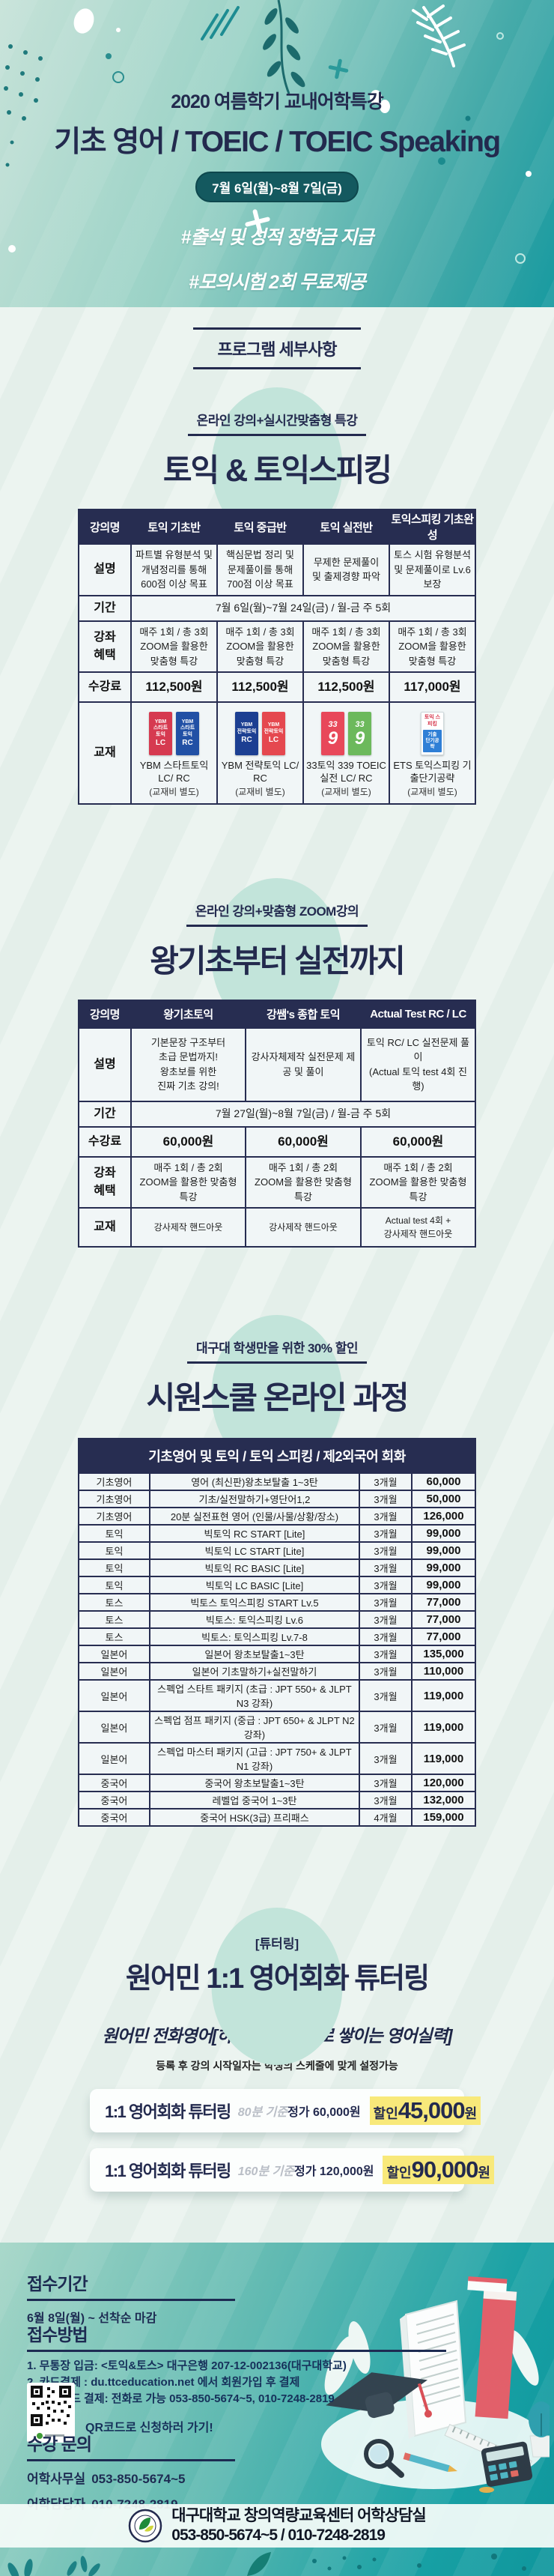 The image size is (554, 2576). I want to click on event-title: 기초 영어 / TOEIC / TOEIC Speaking, so click(278, 142).